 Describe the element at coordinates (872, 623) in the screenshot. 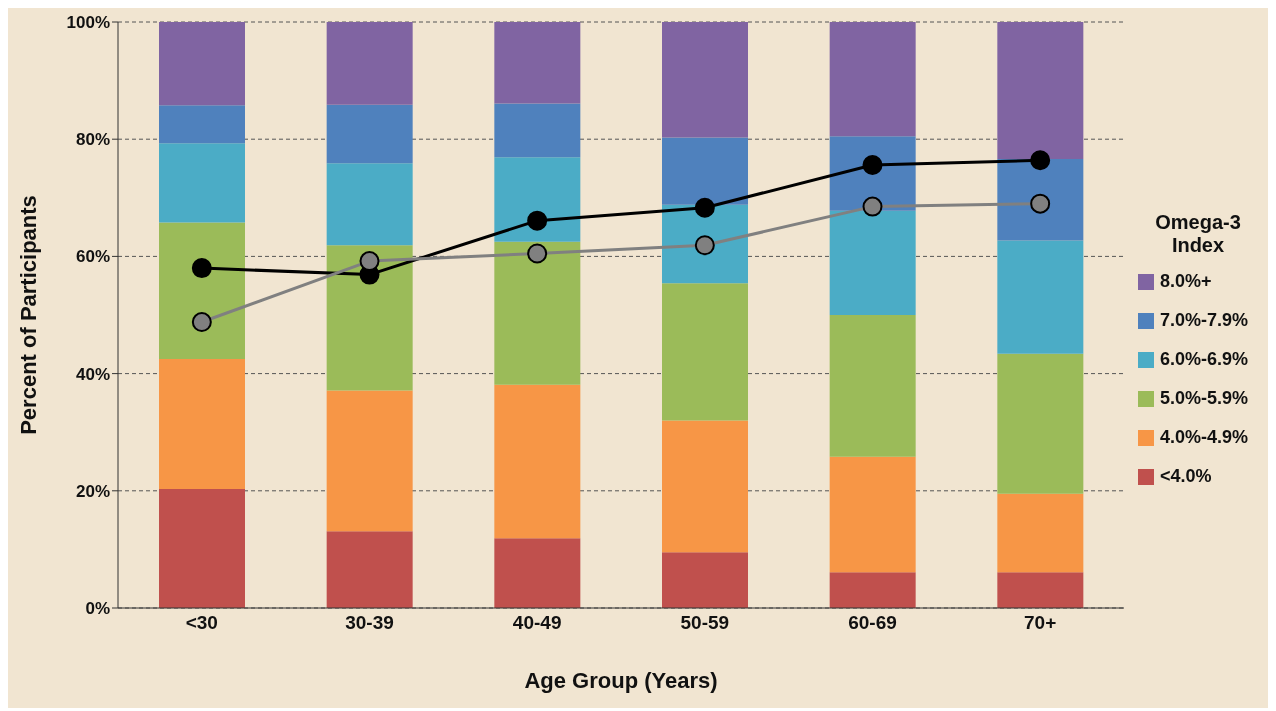

I see `x-tick-label: 60-69` at that location.